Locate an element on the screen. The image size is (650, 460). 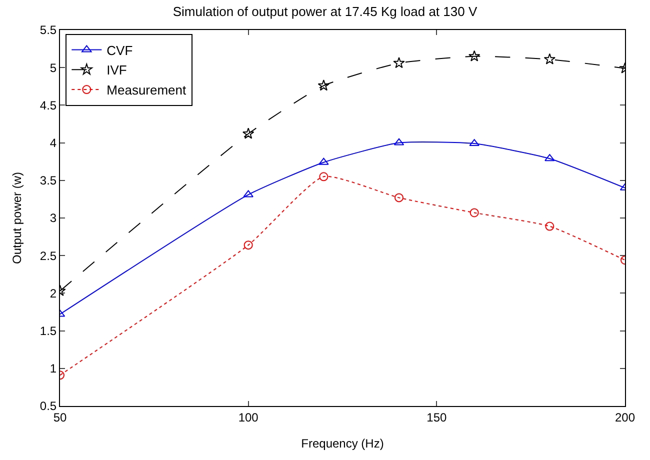
y-tick-label: 4 is located at coordinates (53, 143).